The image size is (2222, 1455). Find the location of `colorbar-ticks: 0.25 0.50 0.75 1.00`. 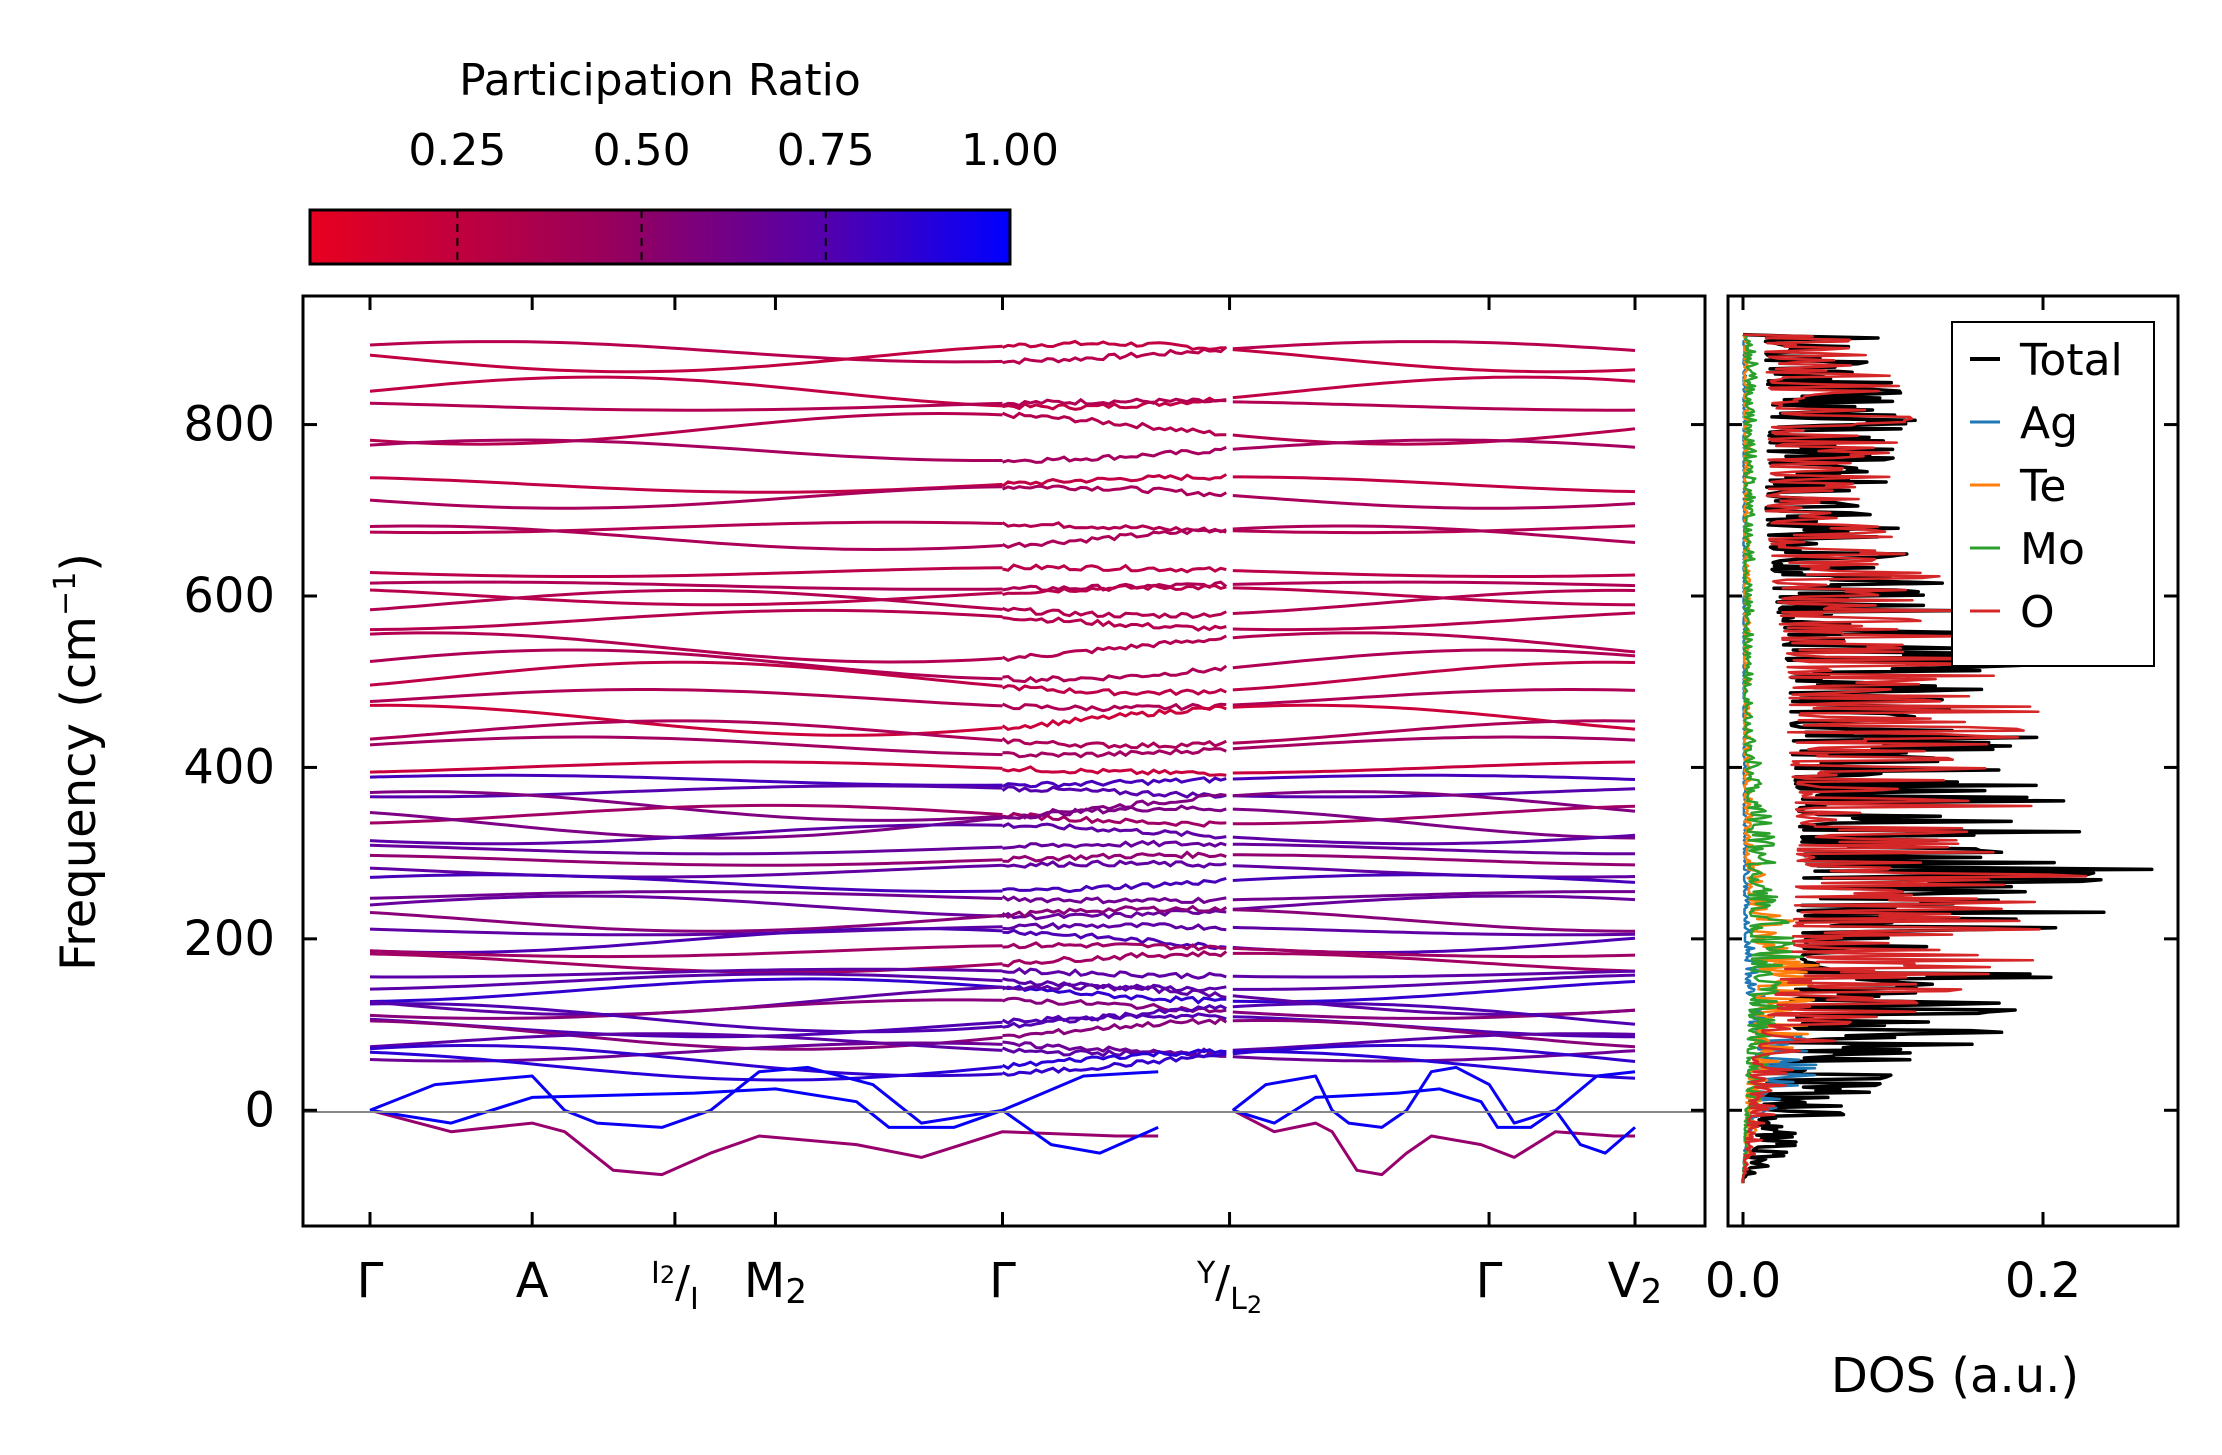

colorbar-ticks: 0.25 0.50 0.75 1.00 is located at coordinates (733, 194).